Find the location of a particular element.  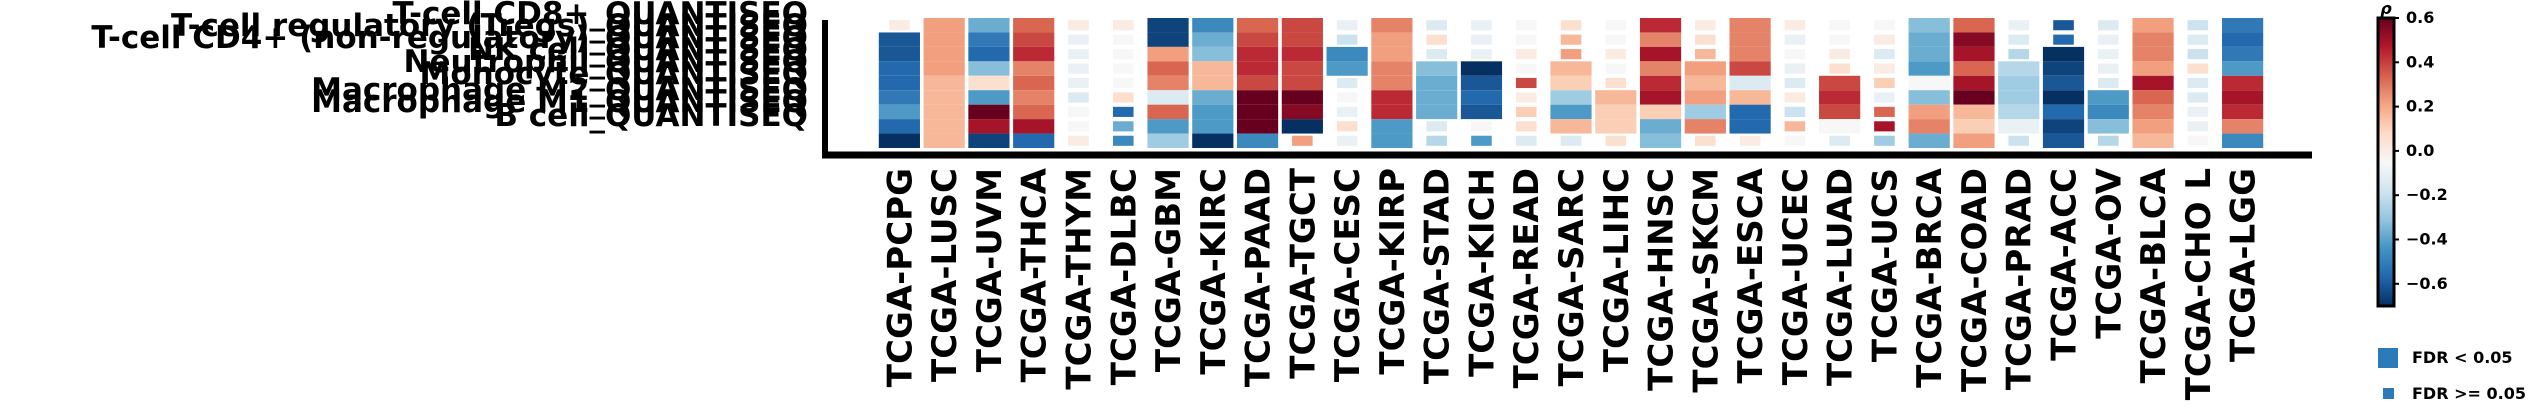

column-label: TCGA-BLCA is located at coordinates (2154, 275).